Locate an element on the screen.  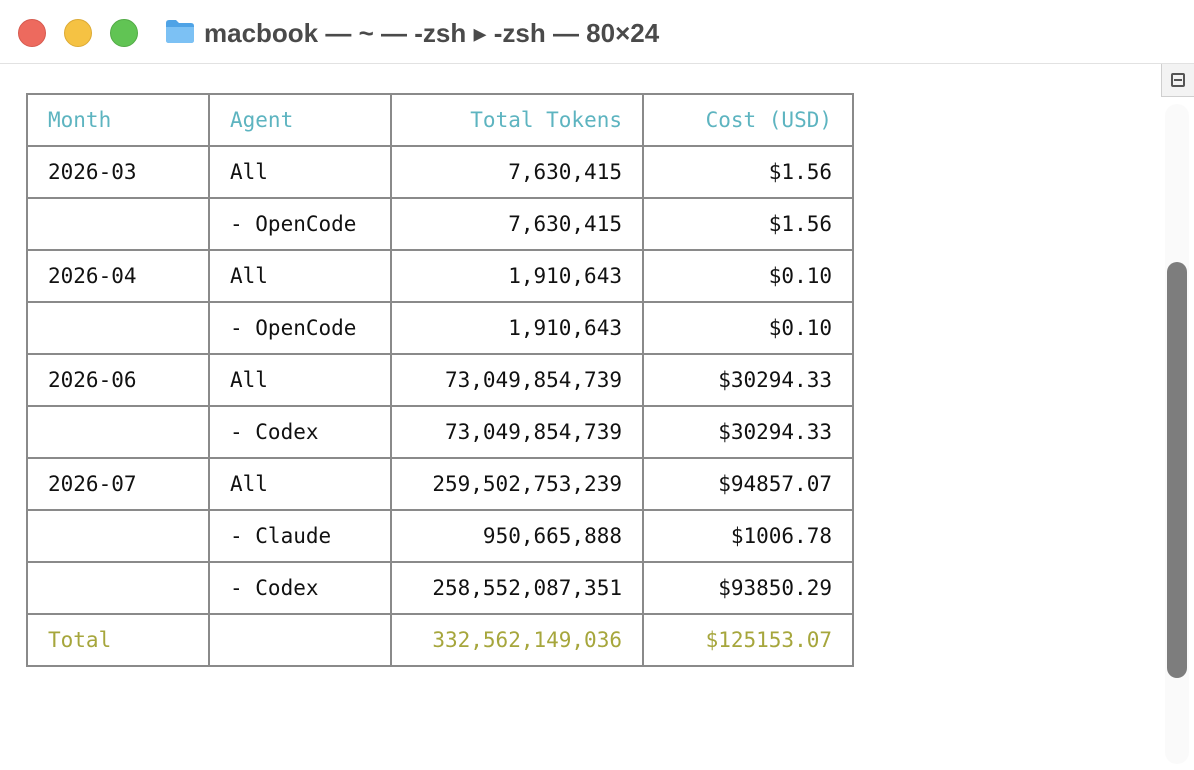
cell-cost: $94857.07 is located at coordinates (748, 484).